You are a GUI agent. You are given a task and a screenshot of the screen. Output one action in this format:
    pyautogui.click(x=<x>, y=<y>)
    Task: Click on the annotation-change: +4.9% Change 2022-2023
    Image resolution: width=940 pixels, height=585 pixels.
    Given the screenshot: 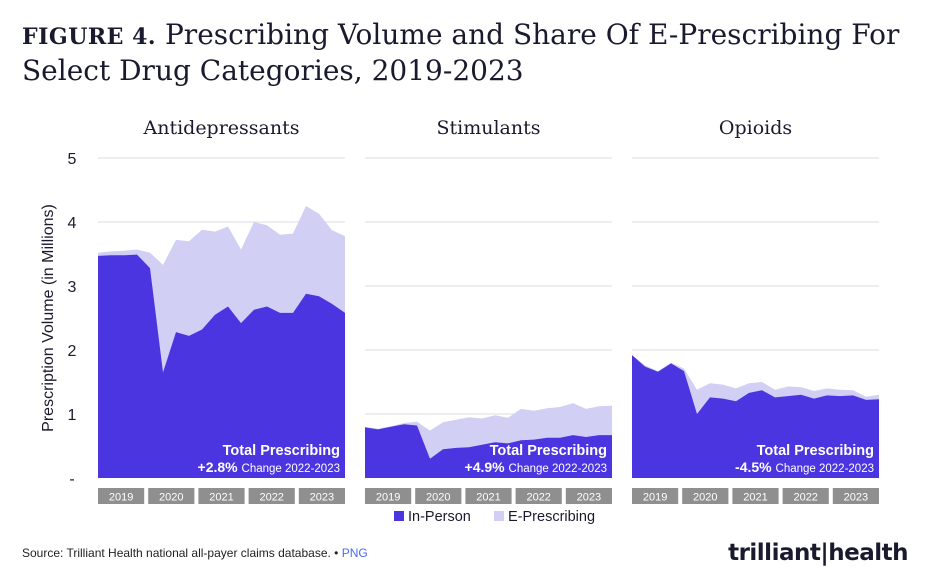 What is the action you would take?
    pyautogui.click(x=536, y=467)
    